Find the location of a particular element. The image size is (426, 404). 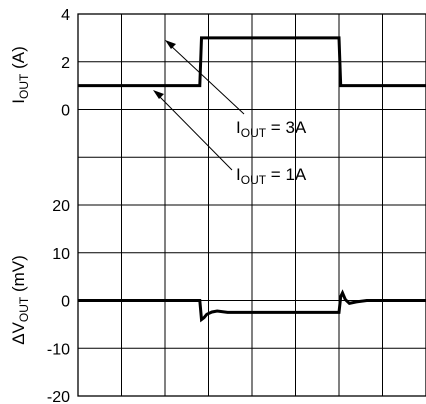

output-current-trace is located at coordinates (252, 62).